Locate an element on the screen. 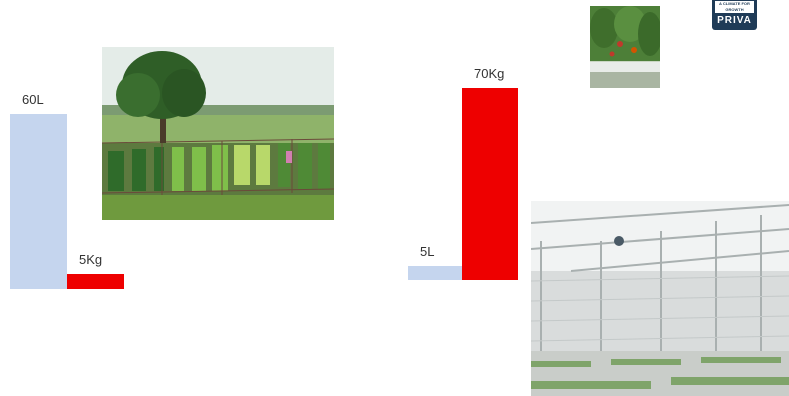 The height and width of the screenshot is (396, 789). bar-yield-70kg is located at coordinates (490, 184).